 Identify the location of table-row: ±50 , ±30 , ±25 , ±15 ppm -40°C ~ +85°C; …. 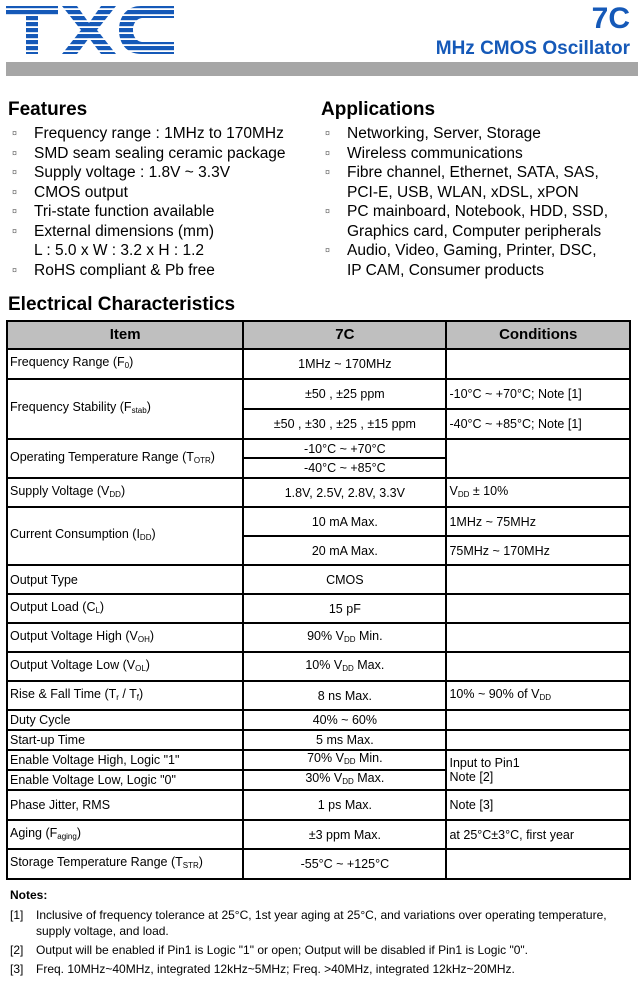
(319, 424).